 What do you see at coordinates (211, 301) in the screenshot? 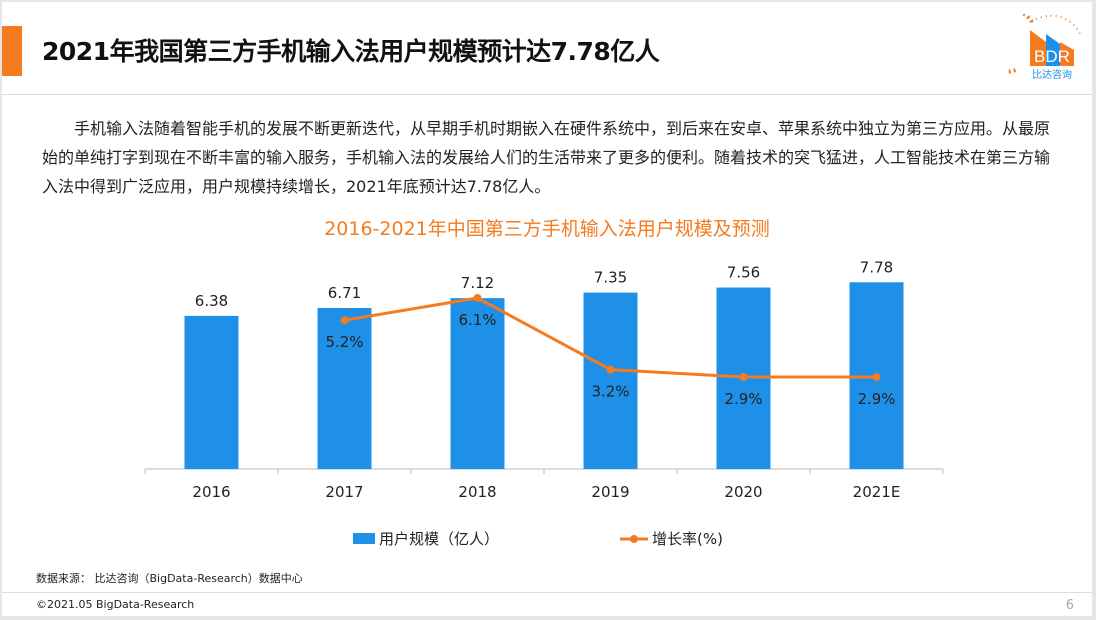
I see `bar-label: 6.38` at bounding box center [211, 301].